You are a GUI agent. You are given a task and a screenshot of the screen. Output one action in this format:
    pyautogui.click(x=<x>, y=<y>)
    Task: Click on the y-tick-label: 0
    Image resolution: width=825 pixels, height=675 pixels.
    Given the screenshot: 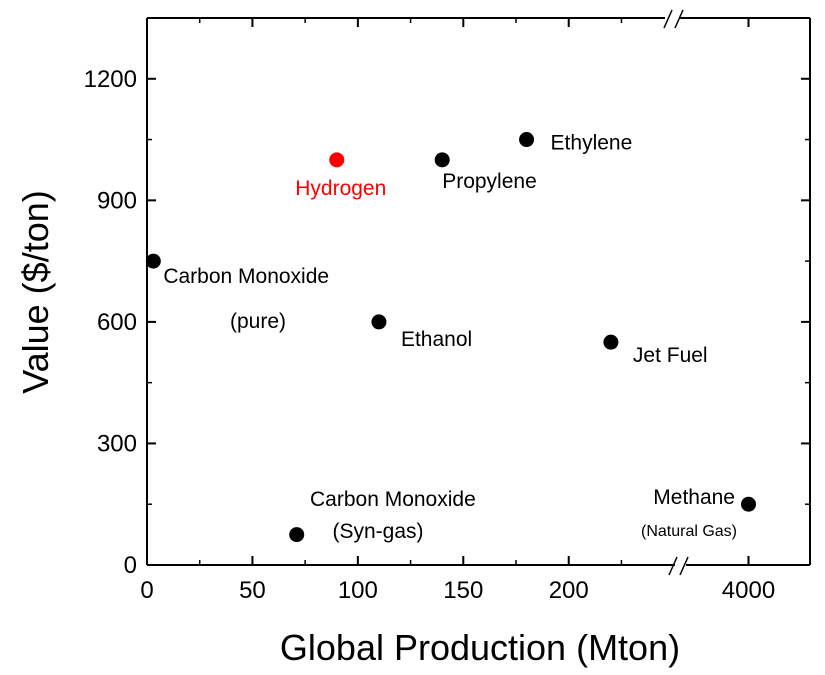 What is the action you would take?
    pyautogui.click(x=130, y=565)
    